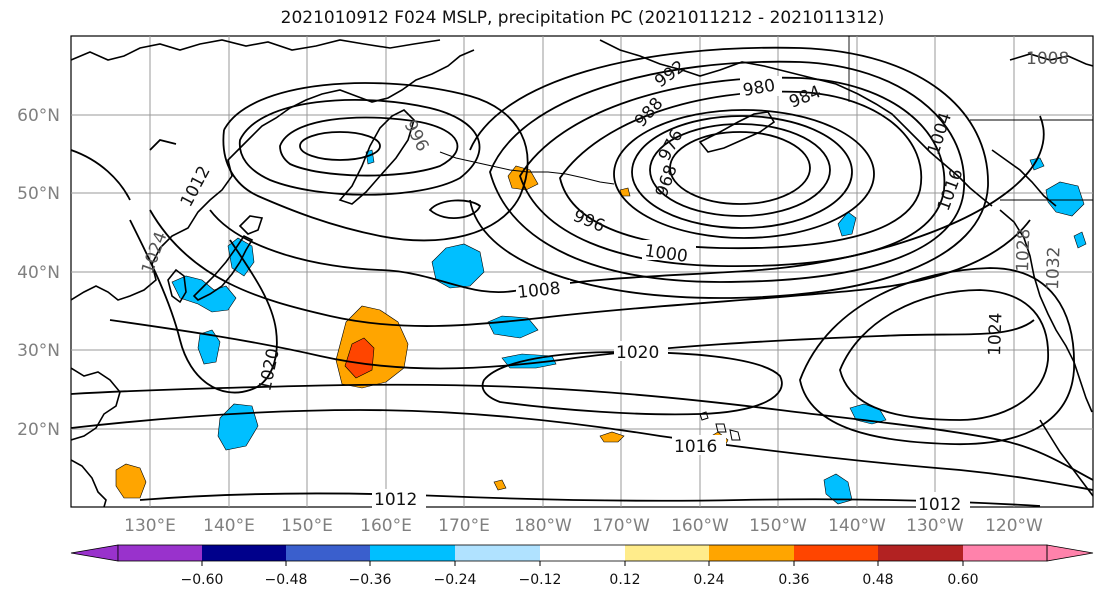 Image resolution: width=1105 pixels, height=601 pixels. What do you see at coordinates (939, 505) in the screenshot?
I see `isobar-label-1012-southeast: 1012` at bounding box center [939, 505].